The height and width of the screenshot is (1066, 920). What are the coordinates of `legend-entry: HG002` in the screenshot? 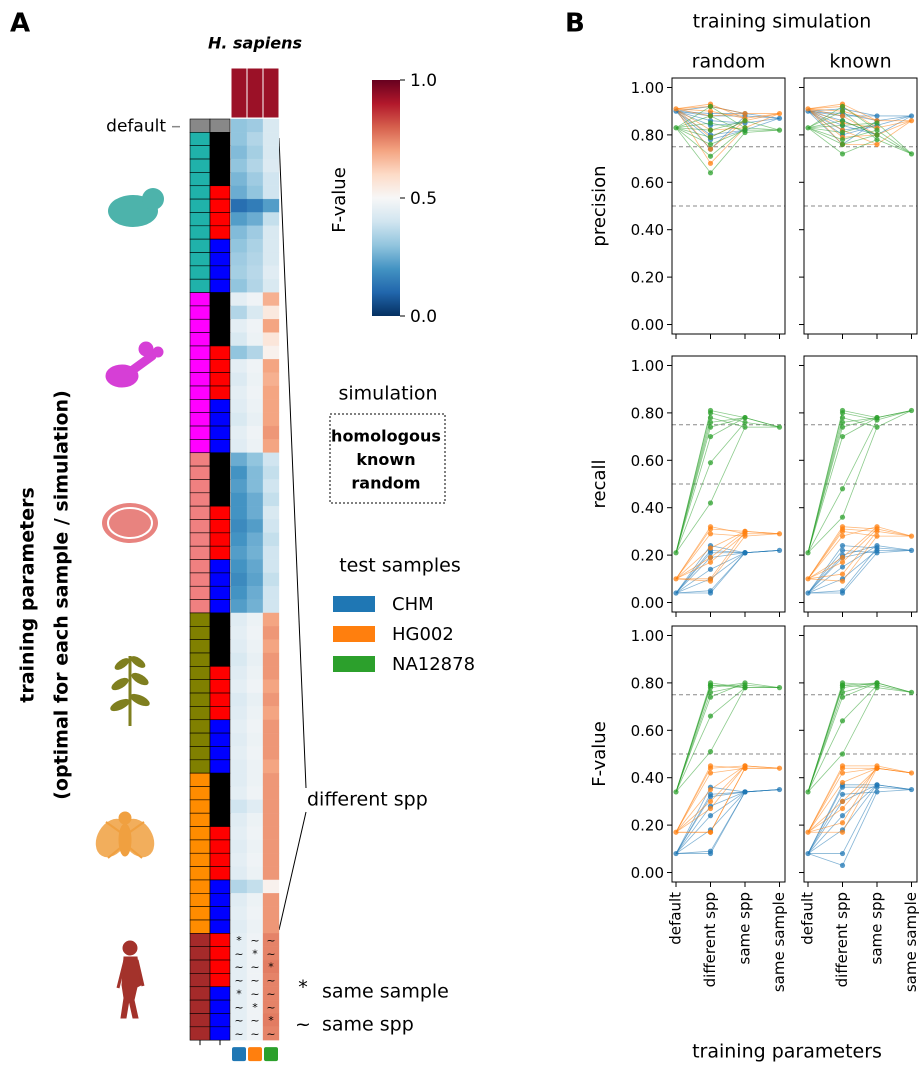 It's located at (423, 634).